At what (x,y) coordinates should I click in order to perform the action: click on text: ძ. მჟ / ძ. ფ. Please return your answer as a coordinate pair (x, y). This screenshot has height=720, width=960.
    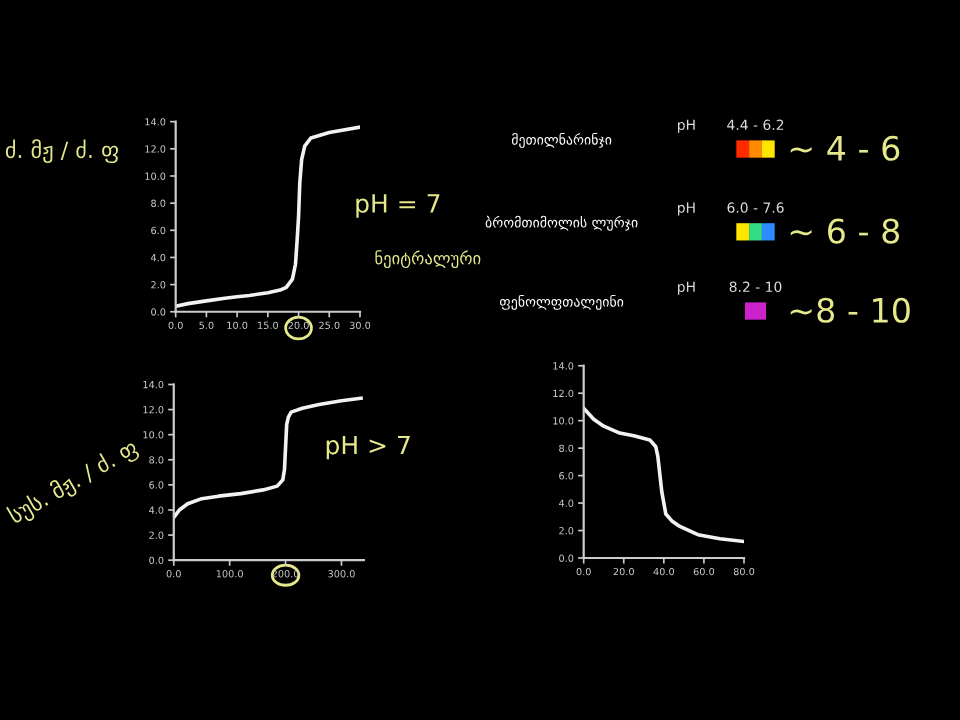
    Looking at the image, I should click on (62, 151).